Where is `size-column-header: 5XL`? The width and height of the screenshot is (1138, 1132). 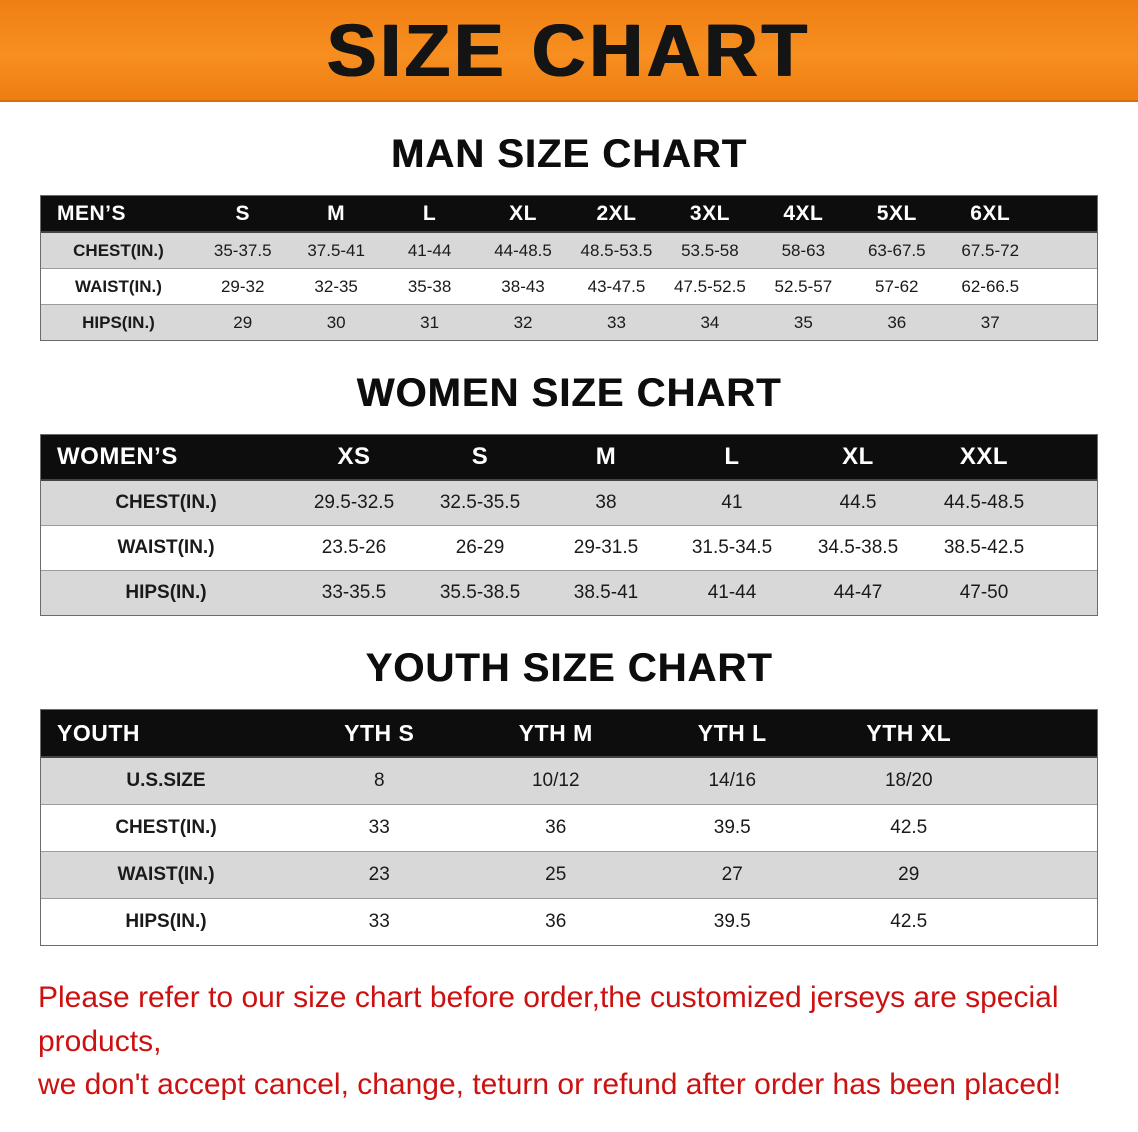 size-column-header: 5XL is located at coordinates (896, 213).